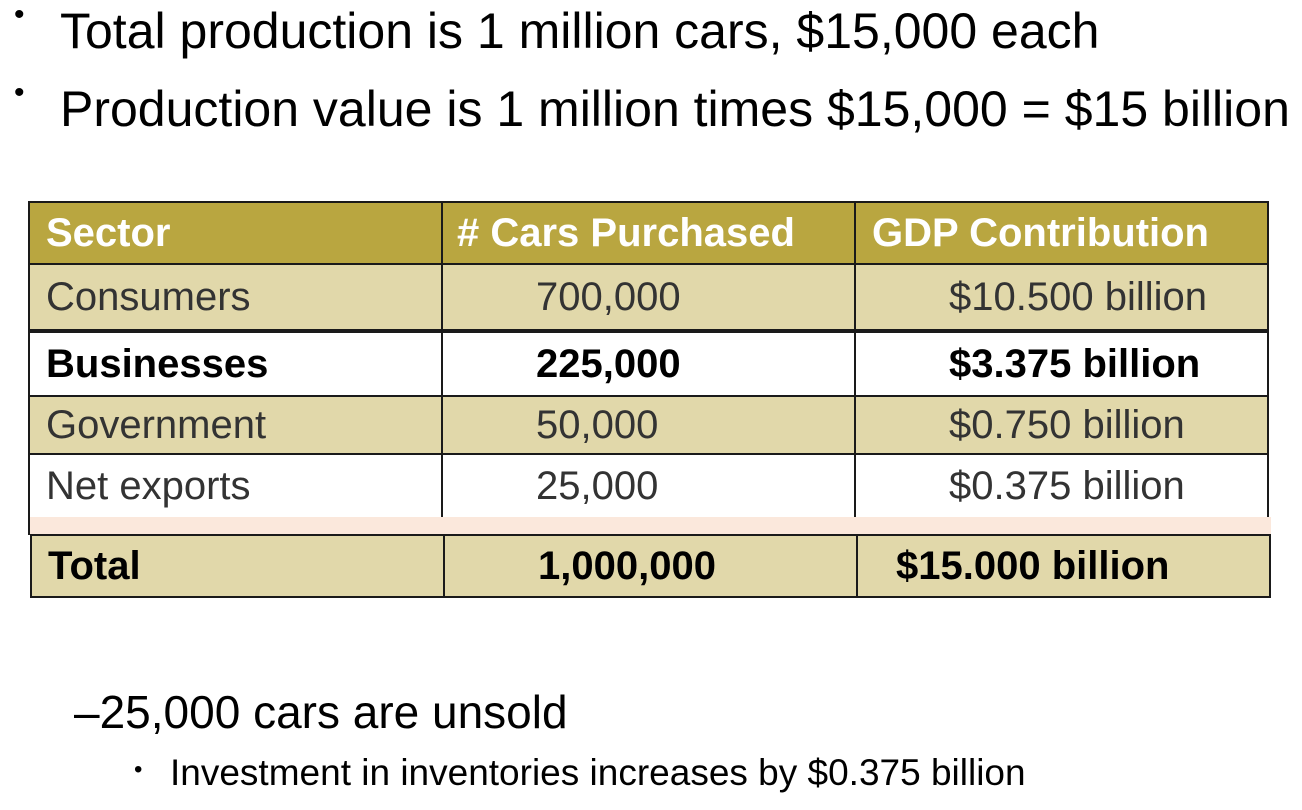  I want to click on cell-total-gdp: $15.000 billion, so click(1063, 566).